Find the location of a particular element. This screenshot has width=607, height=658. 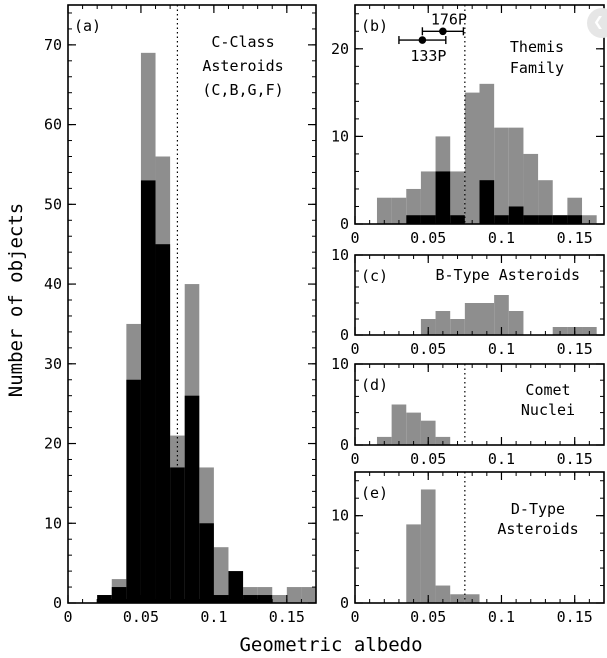

y-tick-label: 30 is located at coordinates (53, 364).